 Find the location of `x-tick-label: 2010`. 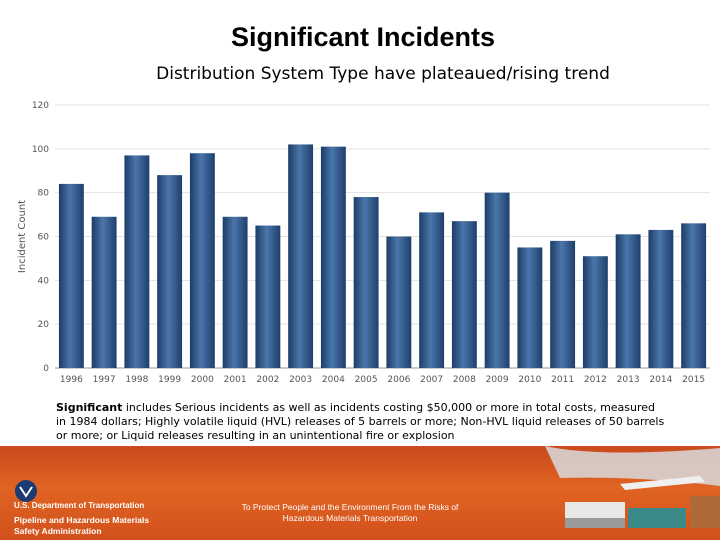

x-tick-label: 2010 is located at coordinates (529, 380).